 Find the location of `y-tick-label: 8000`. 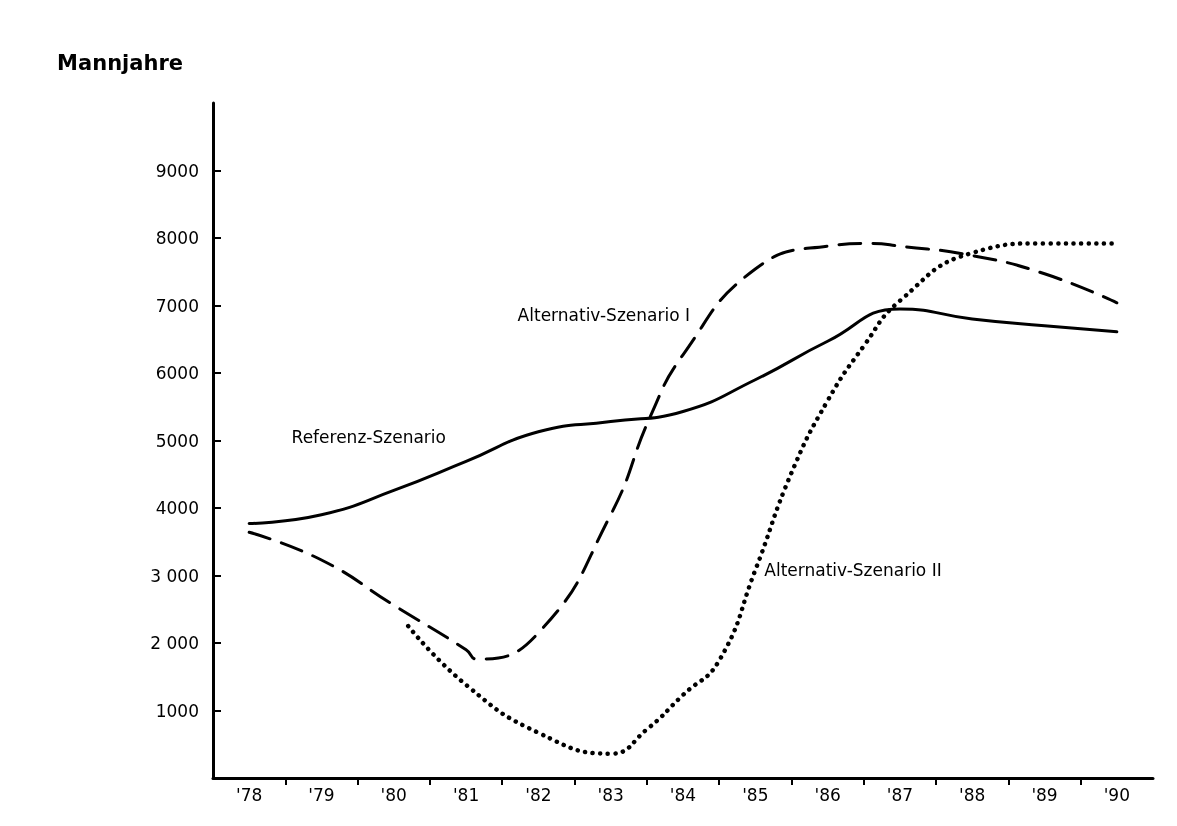

y-tick-label: 8000 is located at coordinates (177, 238).